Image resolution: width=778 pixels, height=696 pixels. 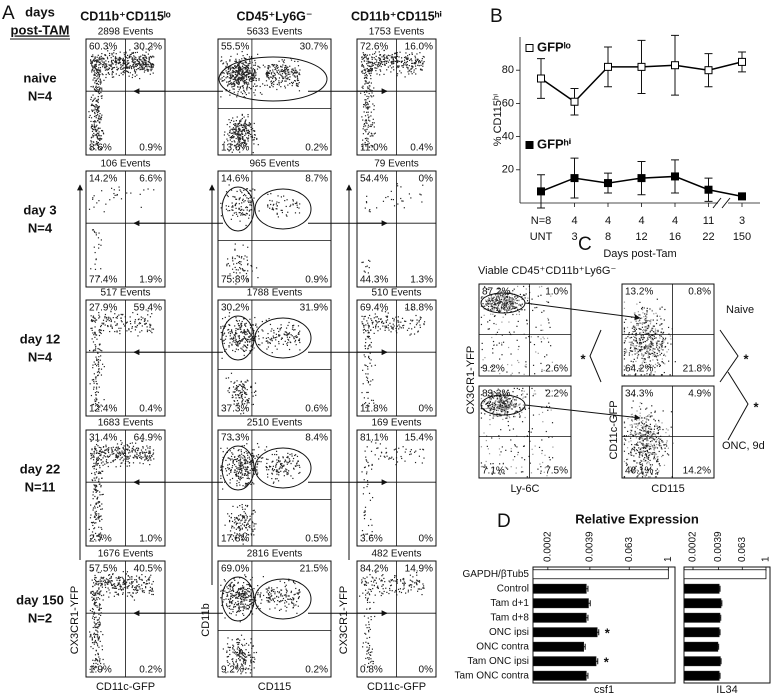 What do you see at coordinates (103, 409) in the screenshot?
I see `quadrant-label: 12.4%` at bounding box center [103, 409].